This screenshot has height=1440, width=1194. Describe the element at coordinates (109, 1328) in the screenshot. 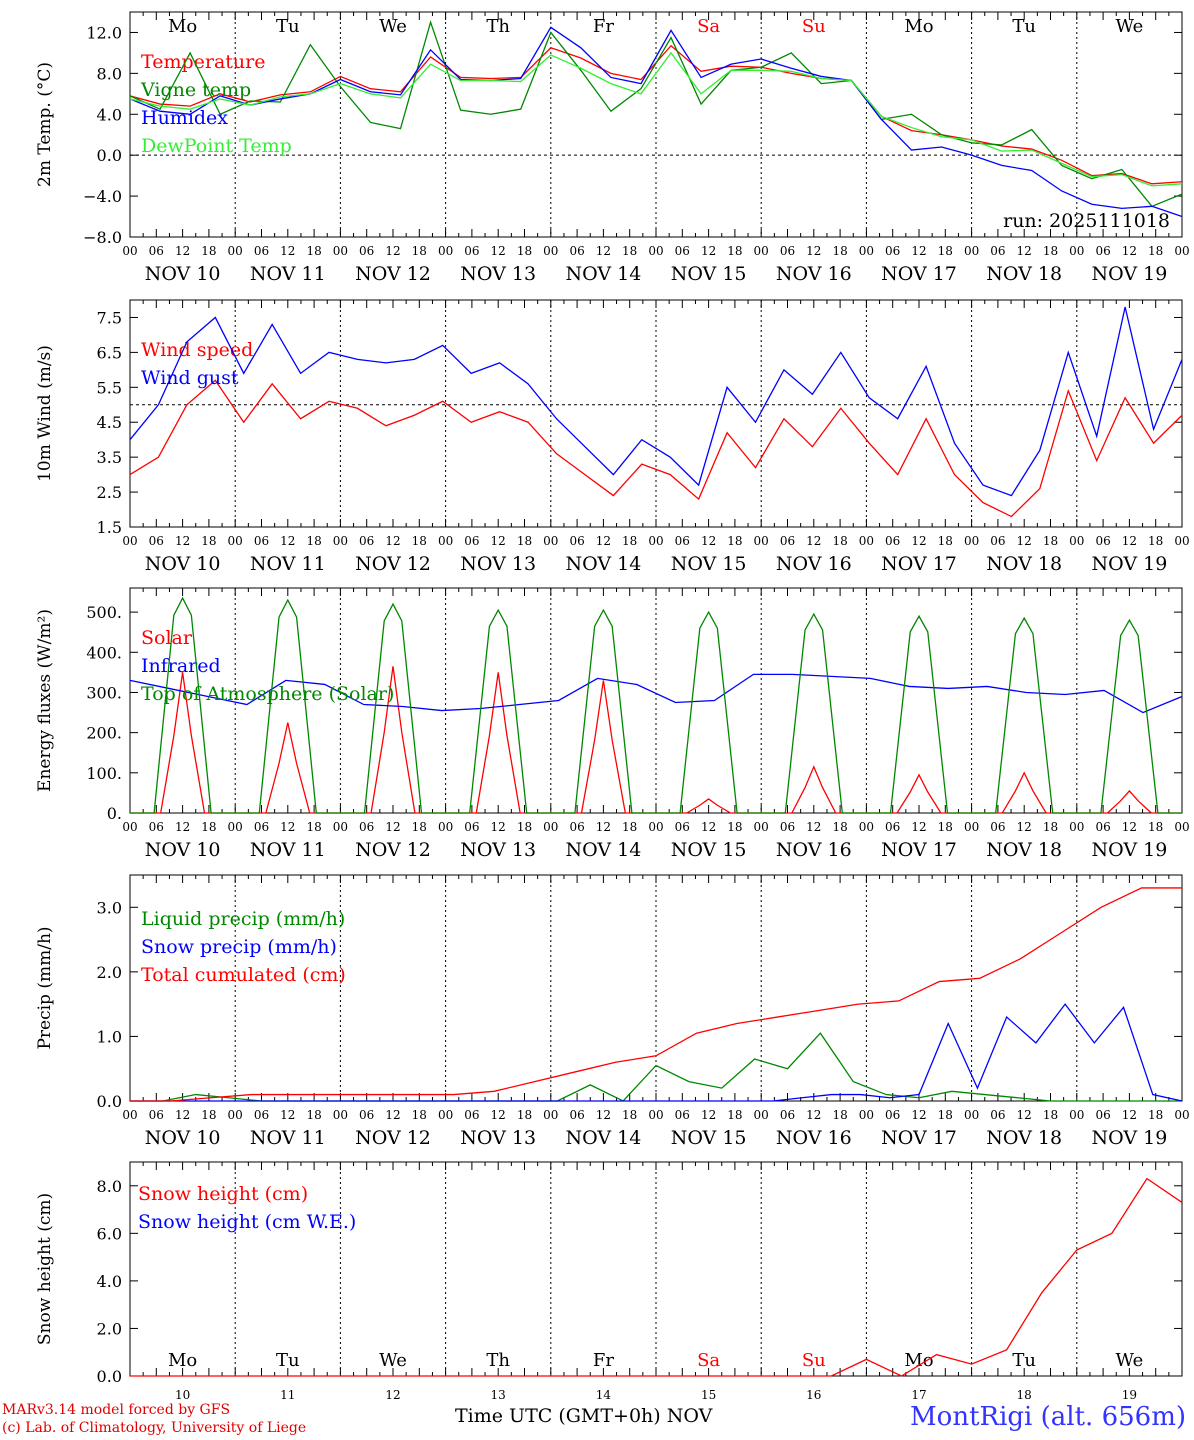

I see `y-tick-label: 2.0` at that location.